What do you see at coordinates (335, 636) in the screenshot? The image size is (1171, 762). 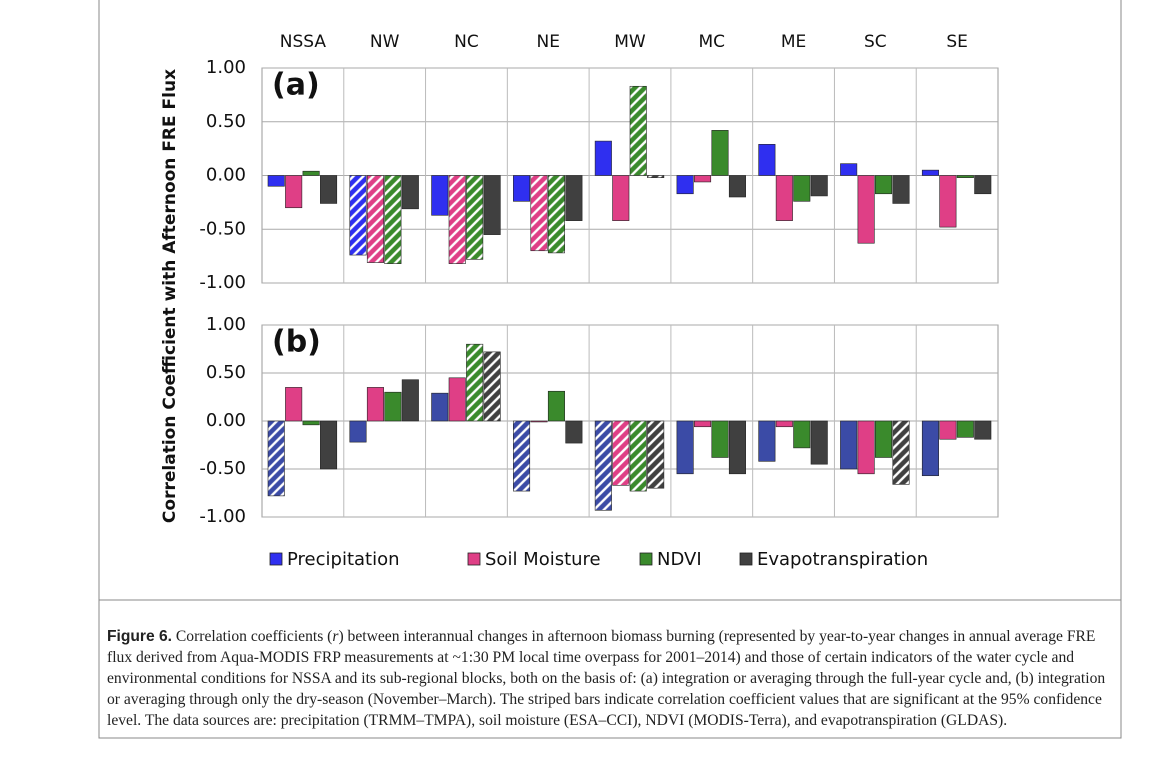 I see `caption-text: r` at bounding box center [335, 636].